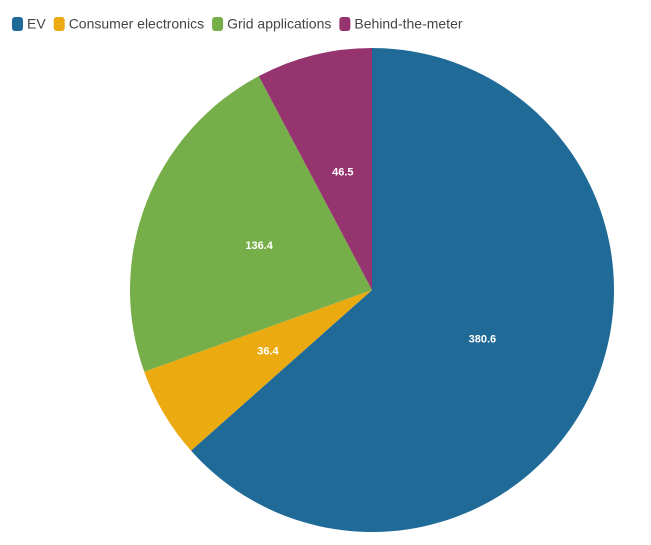  What do you see at coordinates (136, 24) in the screenshot?
I see `legend-label: Consumer electronics` at bounding box center [136, 24].